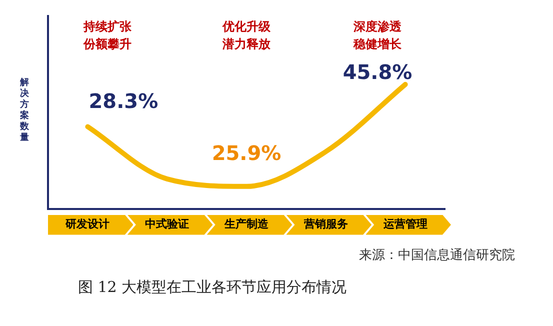  What do you see at coordinates (405, 223) in the screenshot?
I see `x-tick-label: 运营管理` at bounding box center [405, 223].